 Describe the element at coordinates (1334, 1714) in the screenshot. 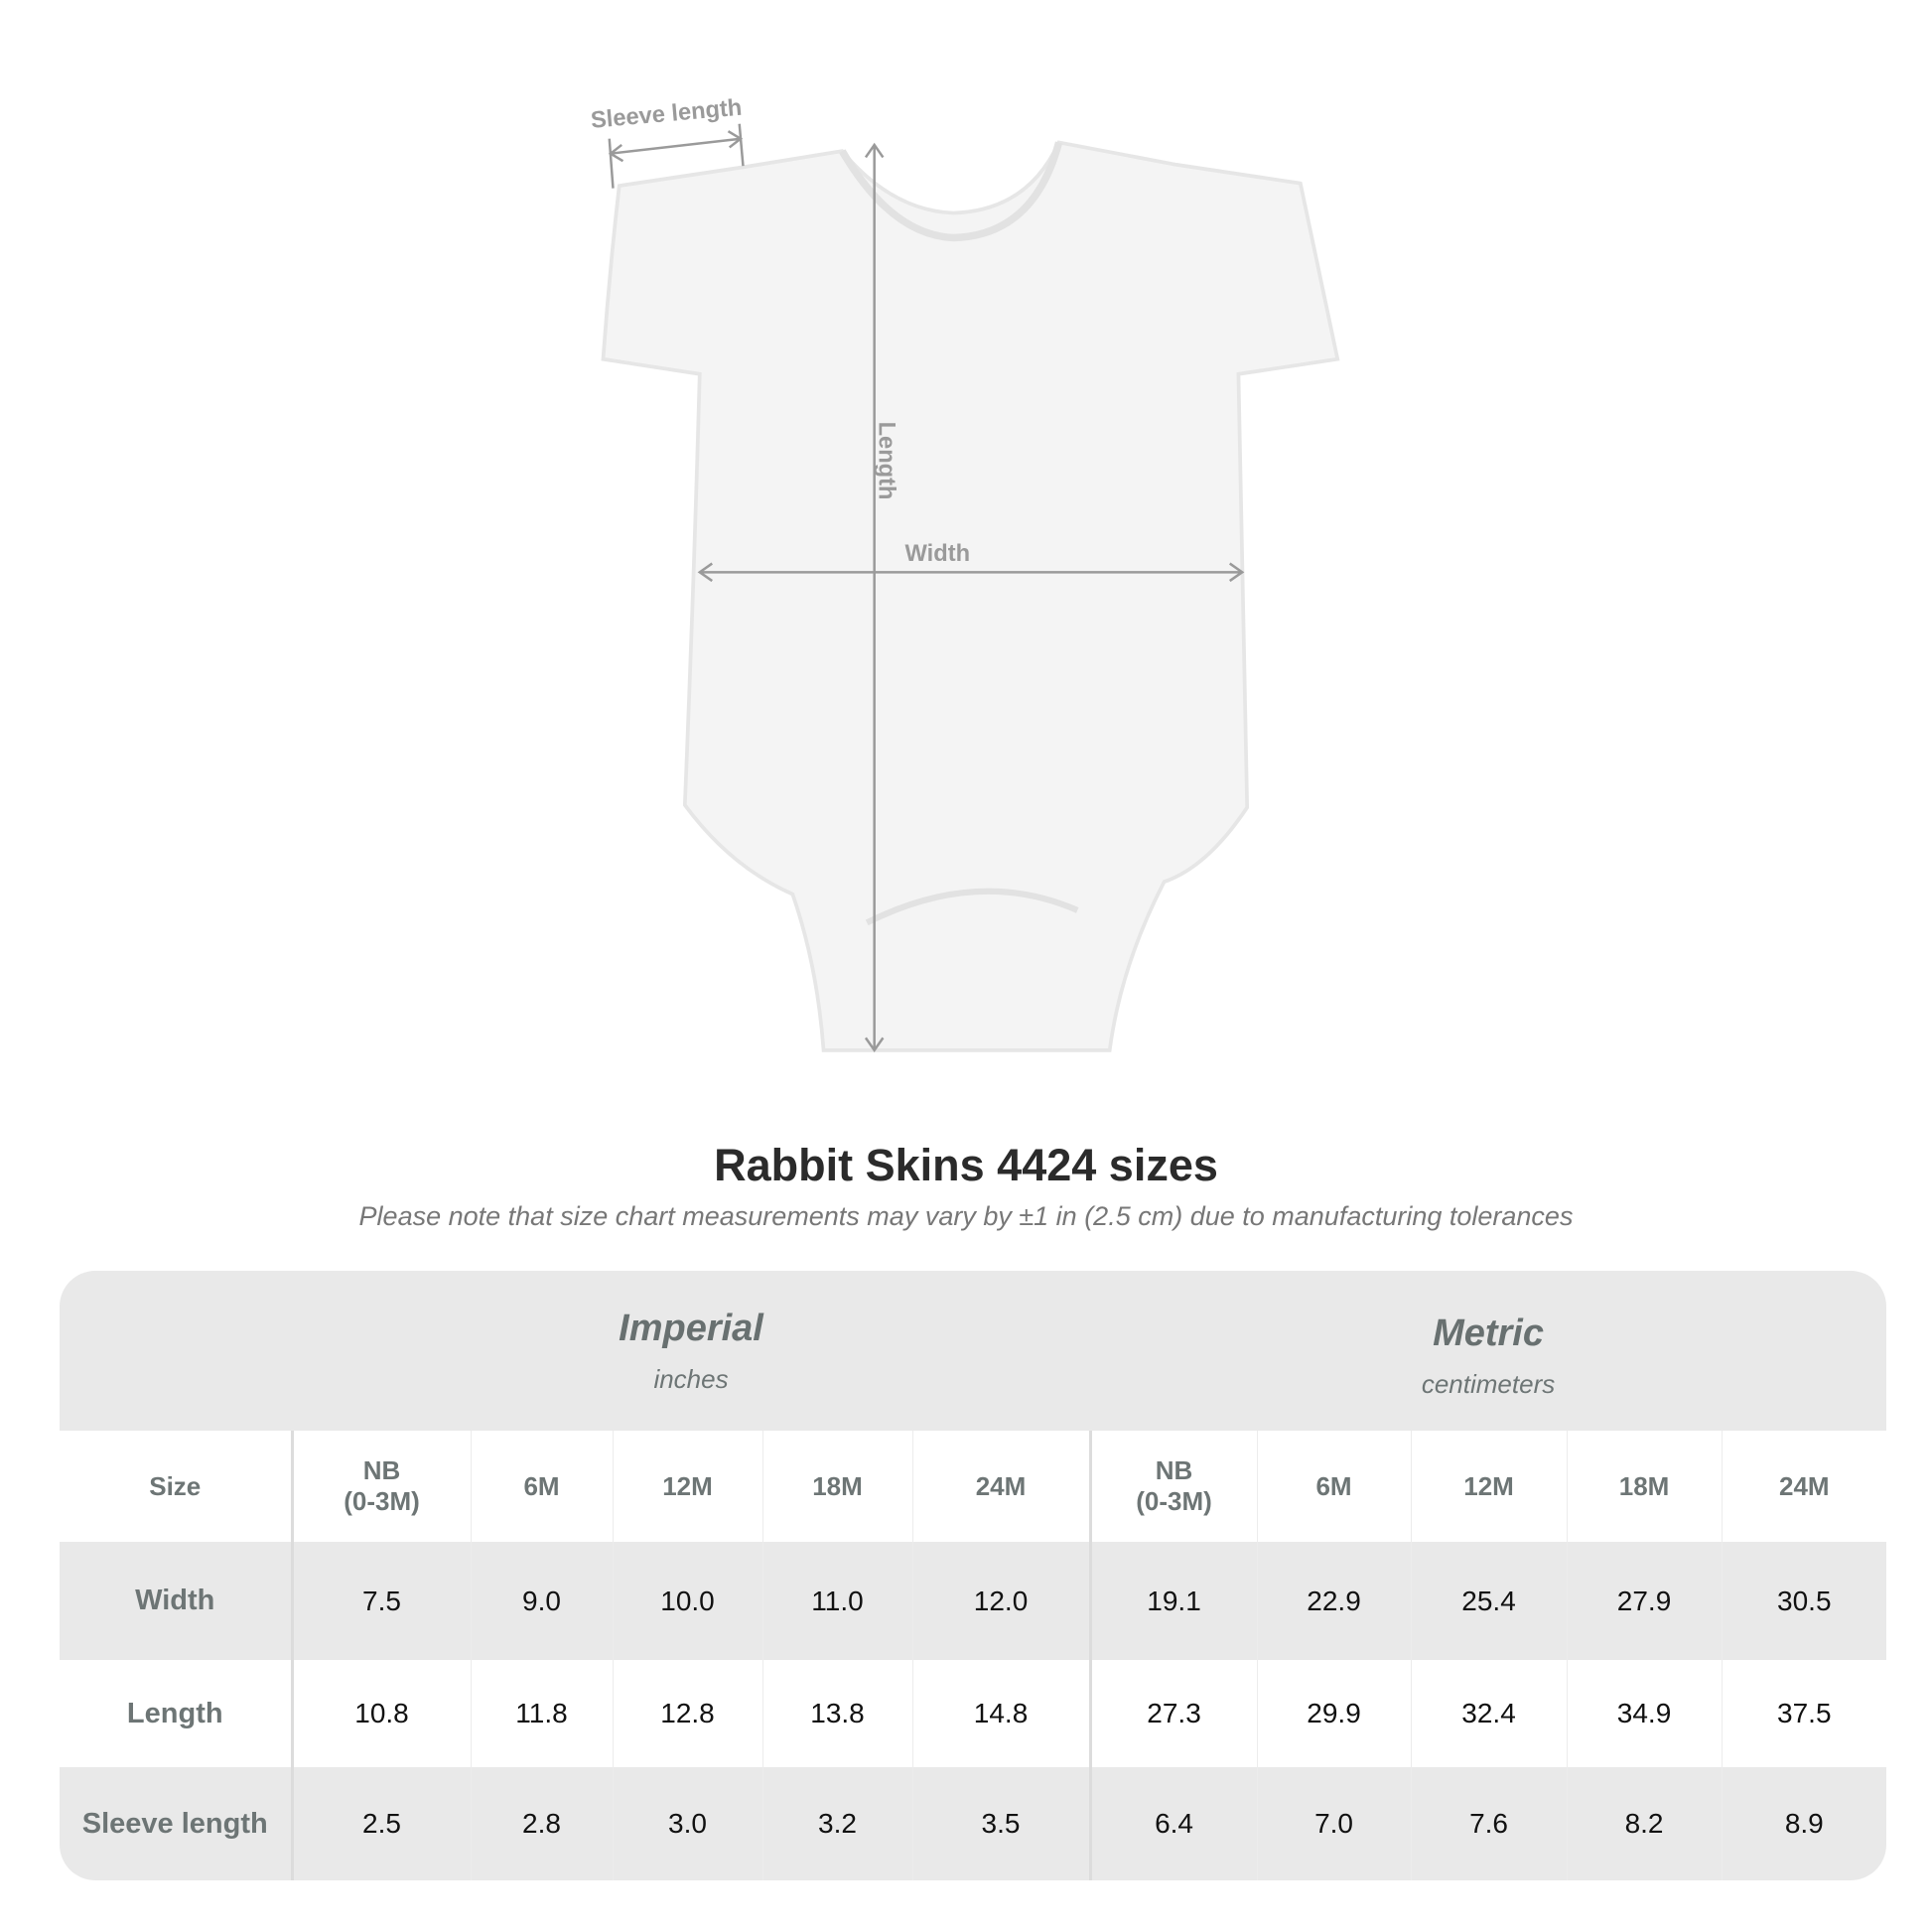

I see `cell-metric: 29.9` at that location.